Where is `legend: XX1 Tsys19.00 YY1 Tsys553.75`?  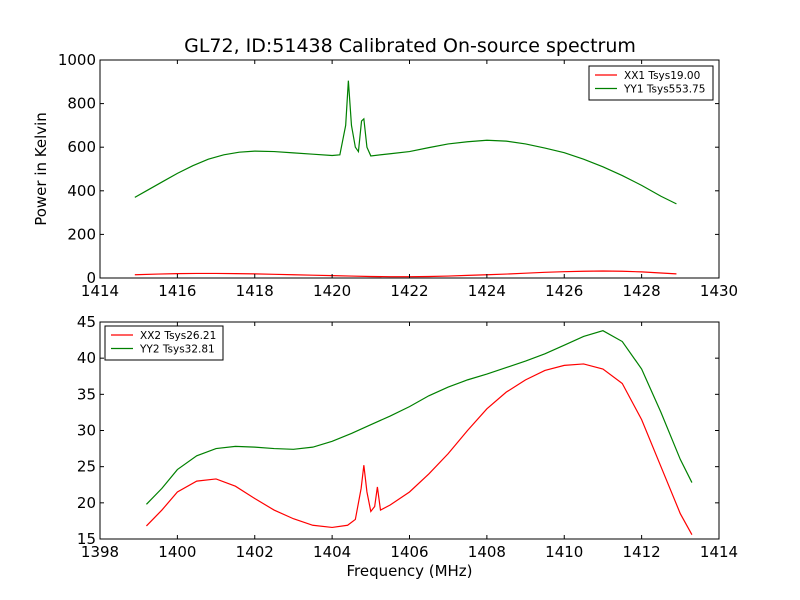 legend: XX1 Tsys19.00 YY1 Tsys553.75 is located at coordinates (651, 83).